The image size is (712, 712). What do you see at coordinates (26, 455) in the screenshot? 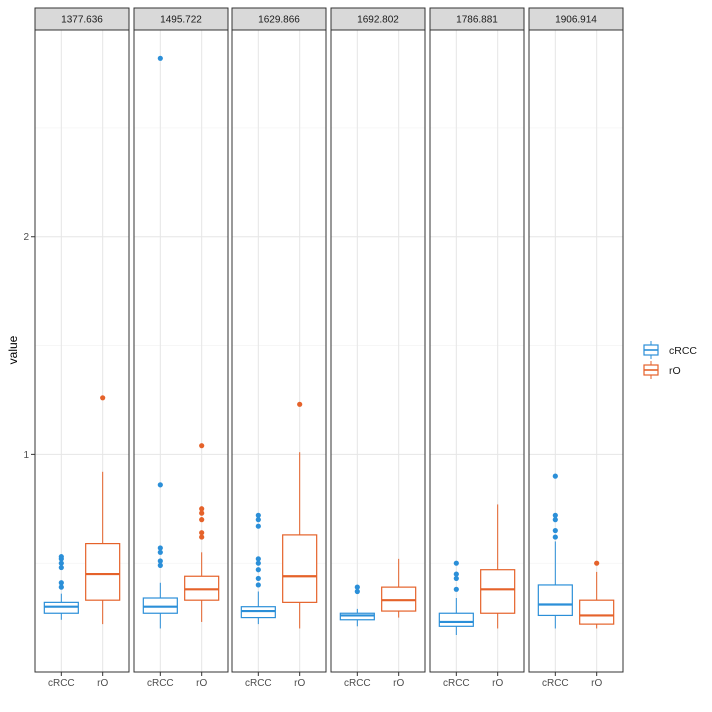
I see `y-tick-label: 1` at bounding box center [26, 455].